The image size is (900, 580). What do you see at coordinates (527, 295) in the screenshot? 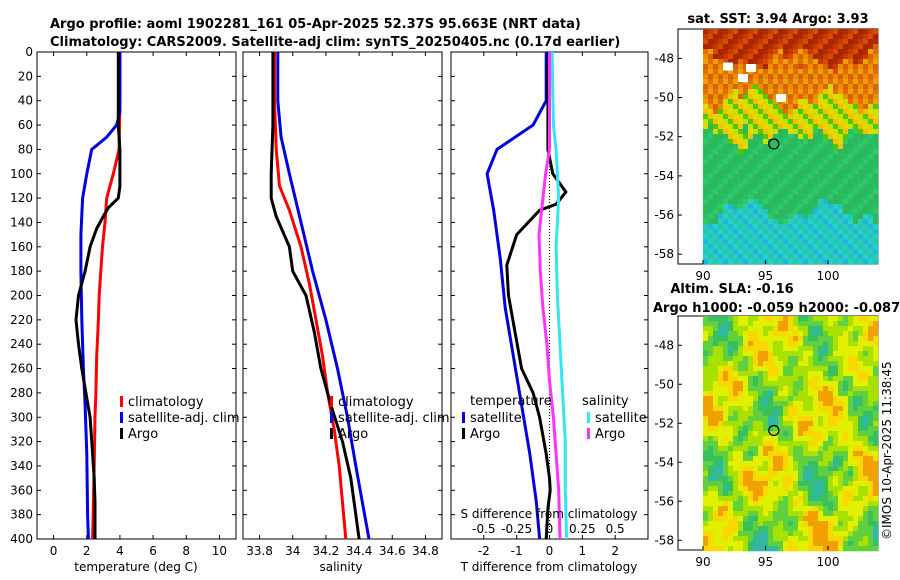
I see `difference-lines` at bounding box center [527, 295].